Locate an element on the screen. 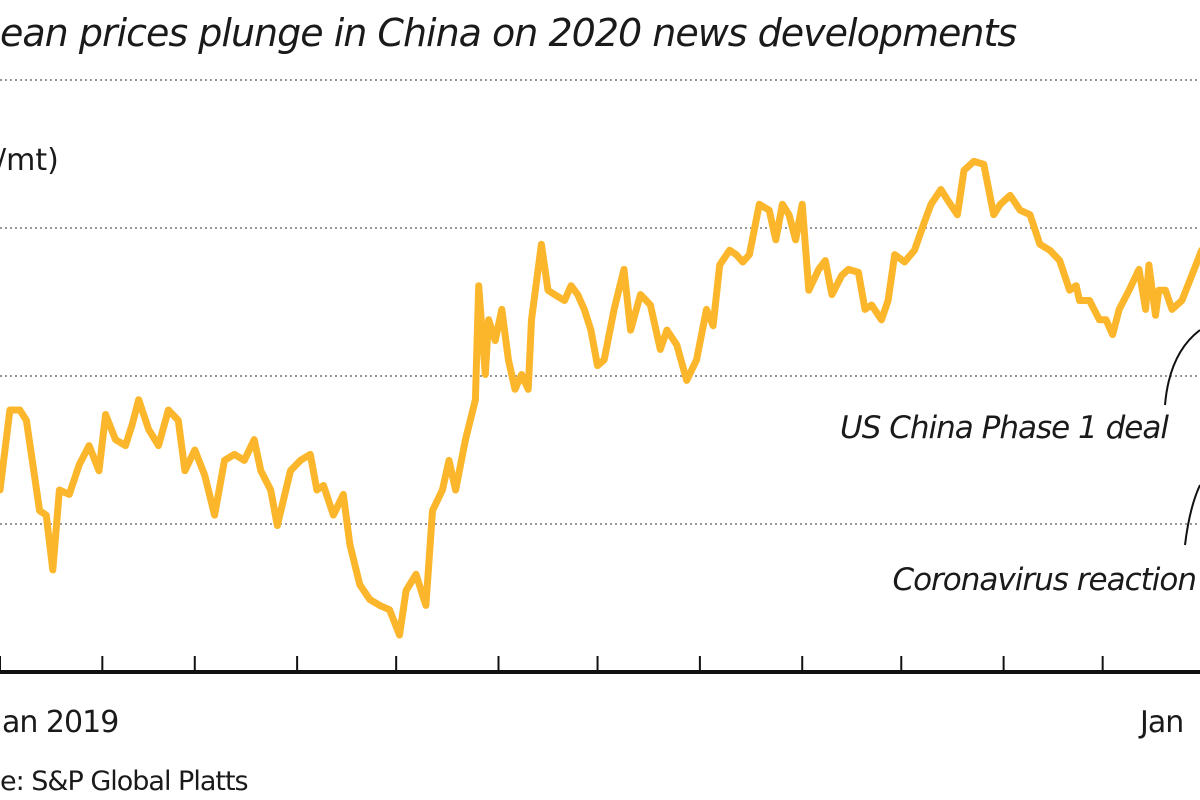 The image size is (1200, 800). source-note: e: S&P Global Platts is located at coordinates (124, 781).